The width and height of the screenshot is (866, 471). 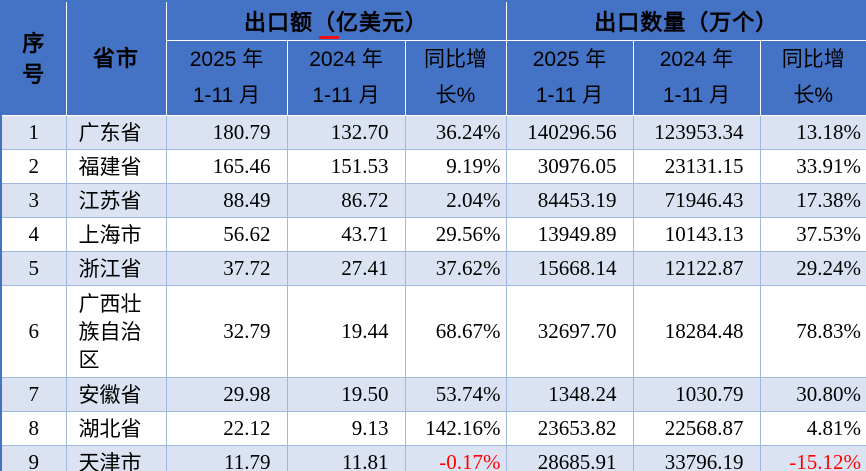 I want to click on quantity-growth-cell: 4.81%, so click(x=812, y=428).